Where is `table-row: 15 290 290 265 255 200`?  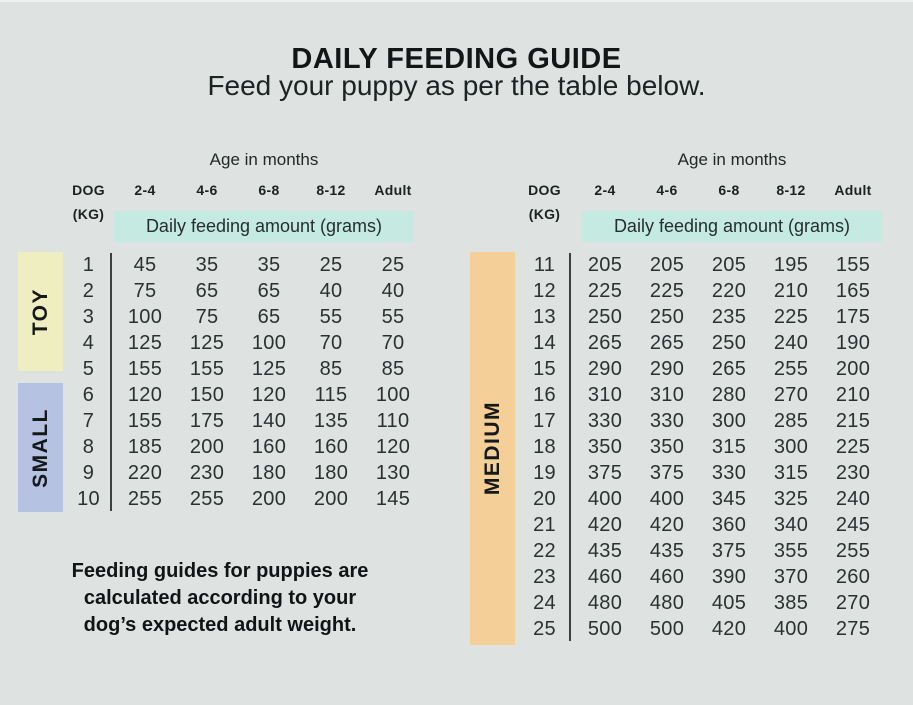 table-row: 15 290 290 265 255 200 is located at coordinates (699, 369).